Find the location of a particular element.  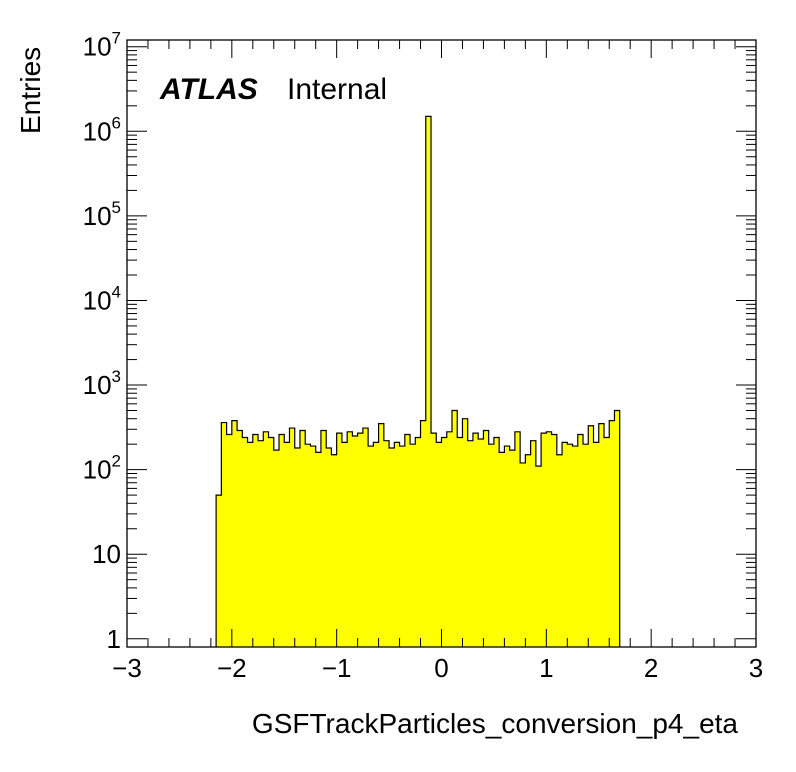

x-tick-label: −1 is located at coordinates (337, 668).